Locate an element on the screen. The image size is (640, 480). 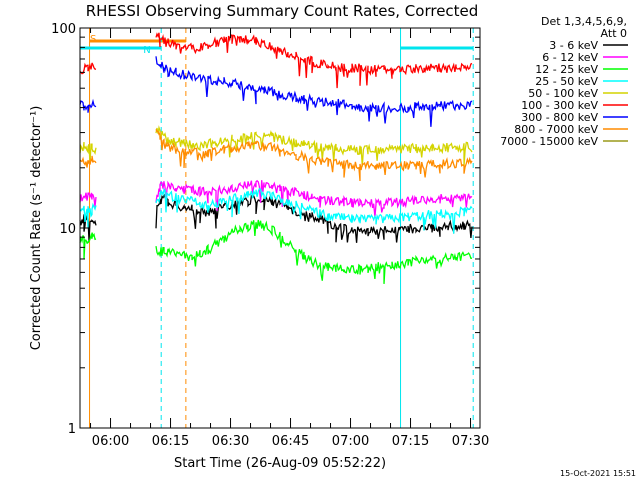
legend-entry-label: 50 - 100 keV is located at coordinates (563, 93).